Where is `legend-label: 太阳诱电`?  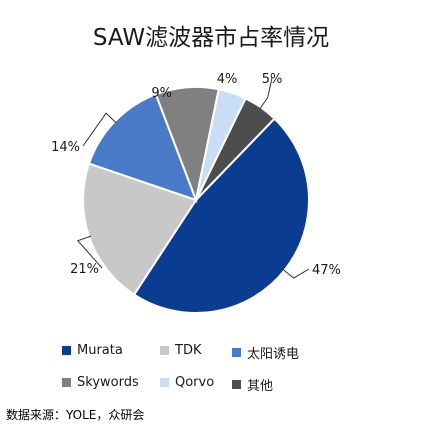 legend-label: 太阳诱电 is located at coordinates (273, 354).